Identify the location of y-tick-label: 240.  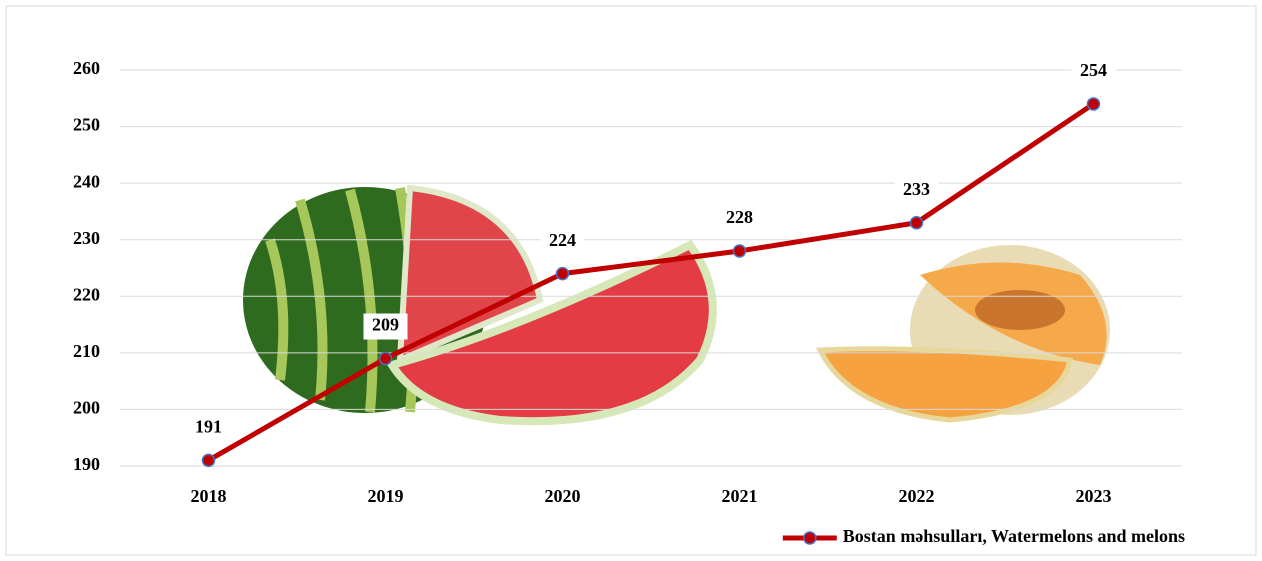
(86, 181).